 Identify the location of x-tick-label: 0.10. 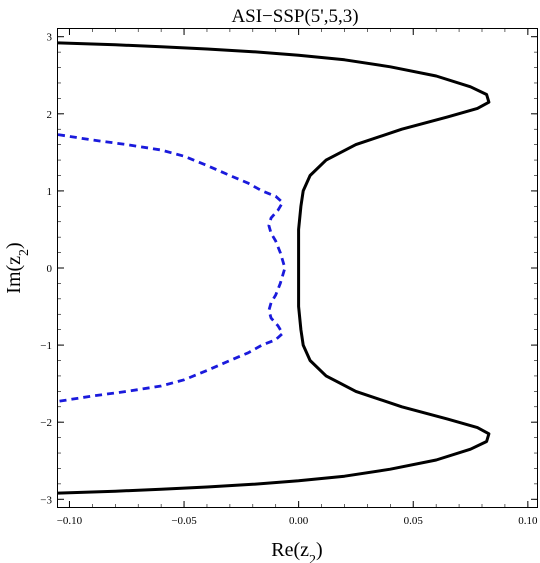
(528, 521).